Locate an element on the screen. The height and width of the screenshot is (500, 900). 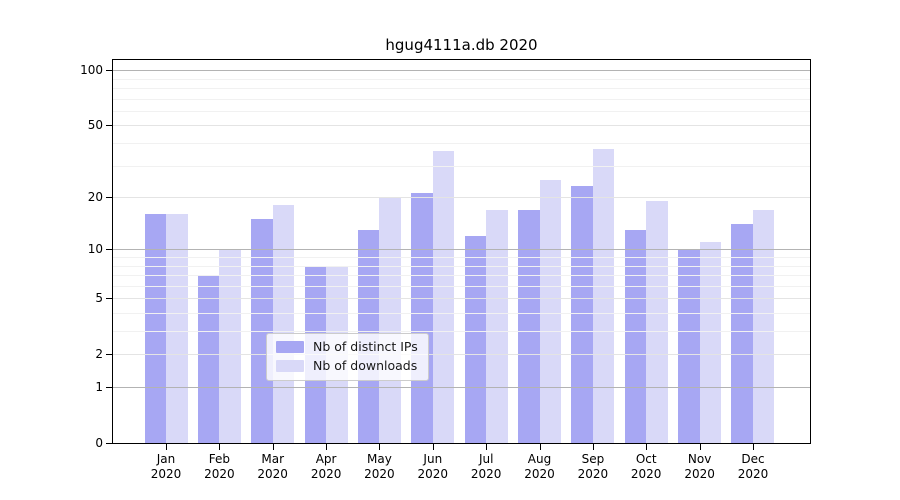
month-name: Jun is located at coordinates (433, 459).